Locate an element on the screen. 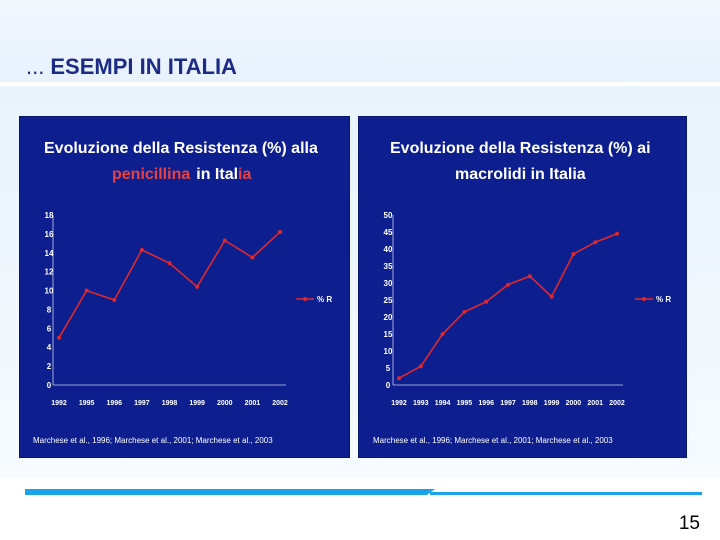 Image resolution: width=720 pixels, height=540 pixels. y-tick-label: 45 is located at coordinates (388, 232).